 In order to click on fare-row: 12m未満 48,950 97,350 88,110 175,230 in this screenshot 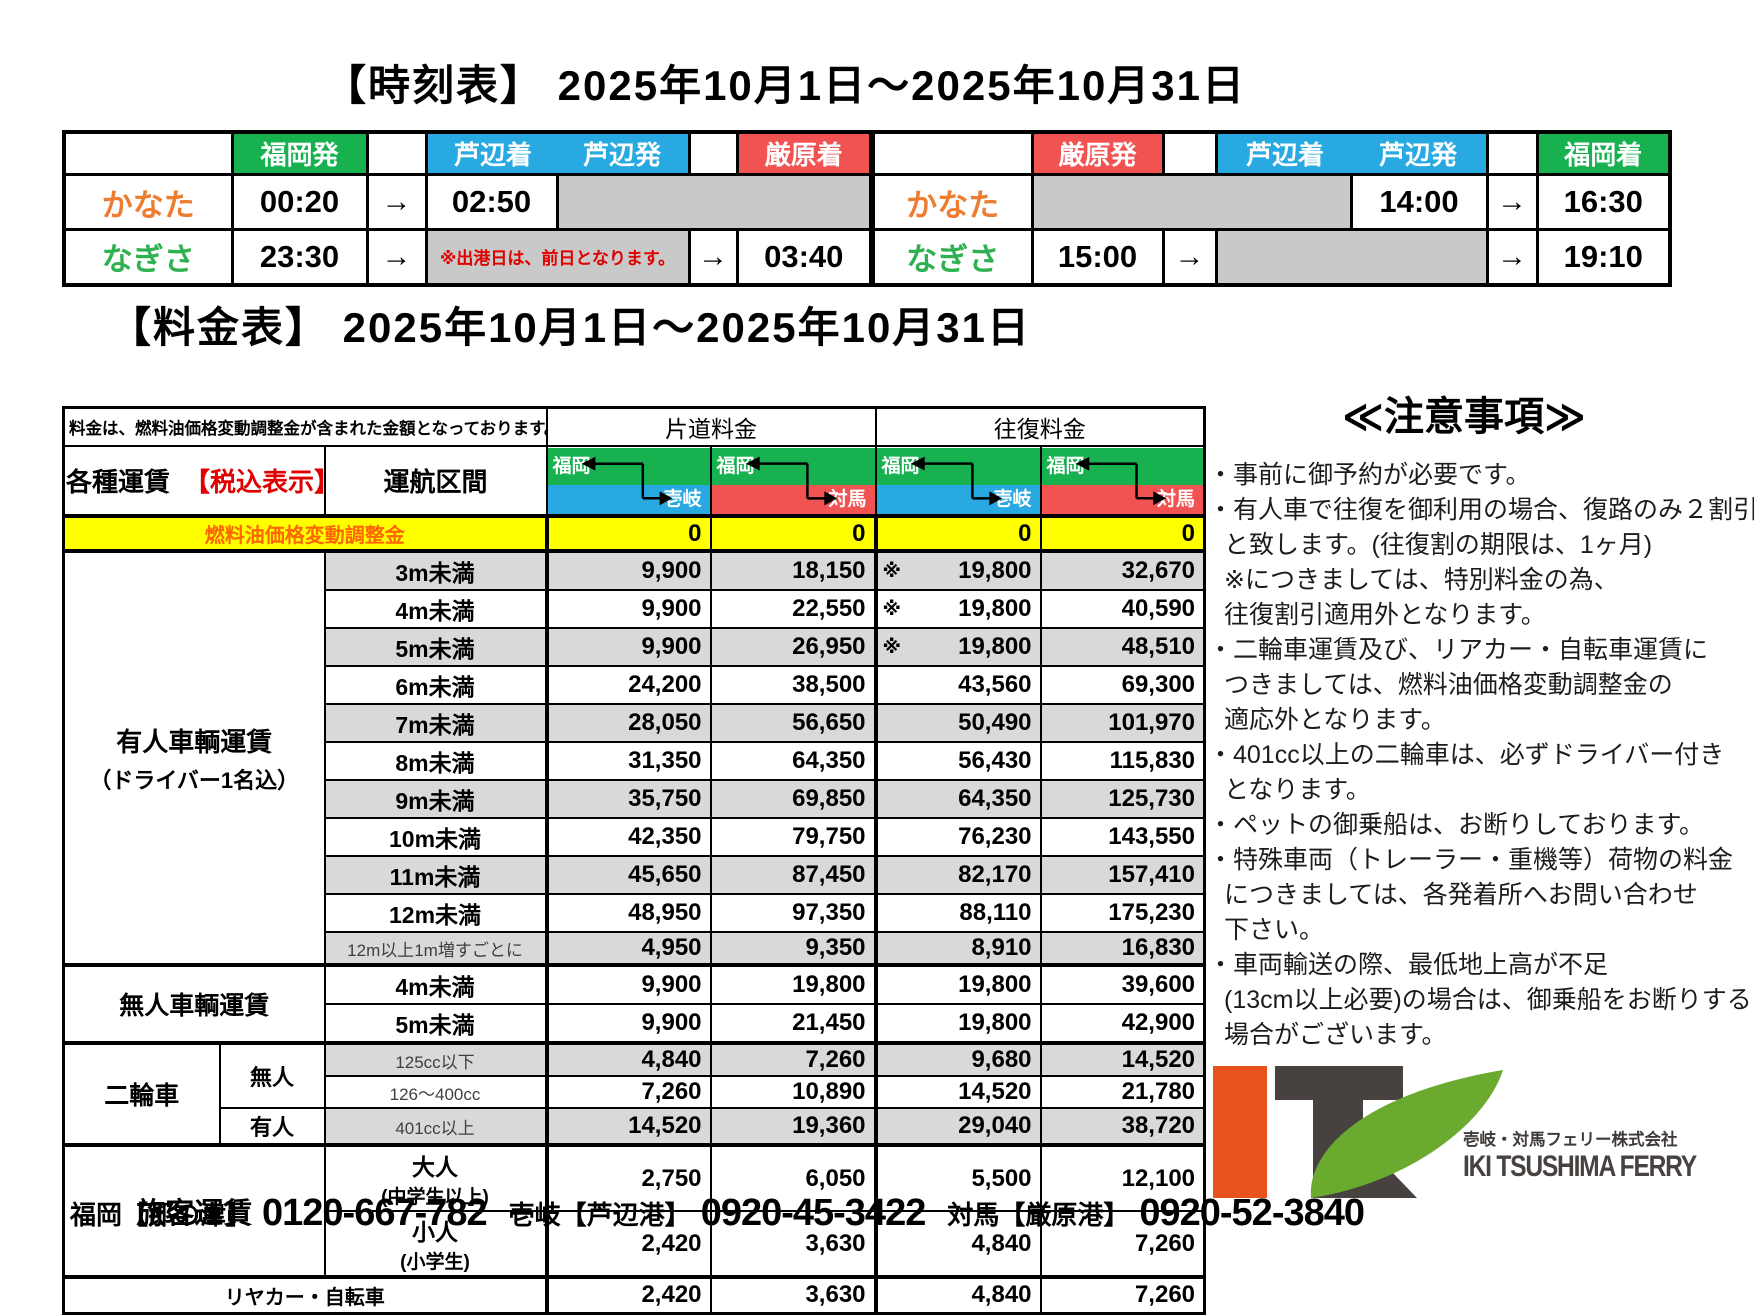, I will do `click(635, 913)`.